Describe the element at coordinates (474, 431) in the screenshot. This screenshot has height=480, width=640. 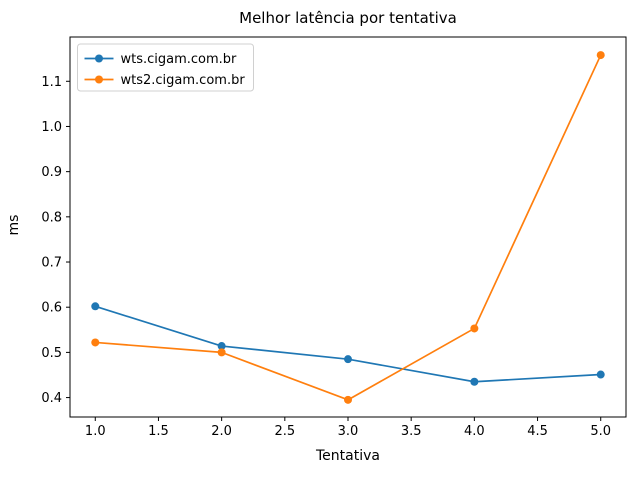
I see `x-tick-label: 4.0` at that location.